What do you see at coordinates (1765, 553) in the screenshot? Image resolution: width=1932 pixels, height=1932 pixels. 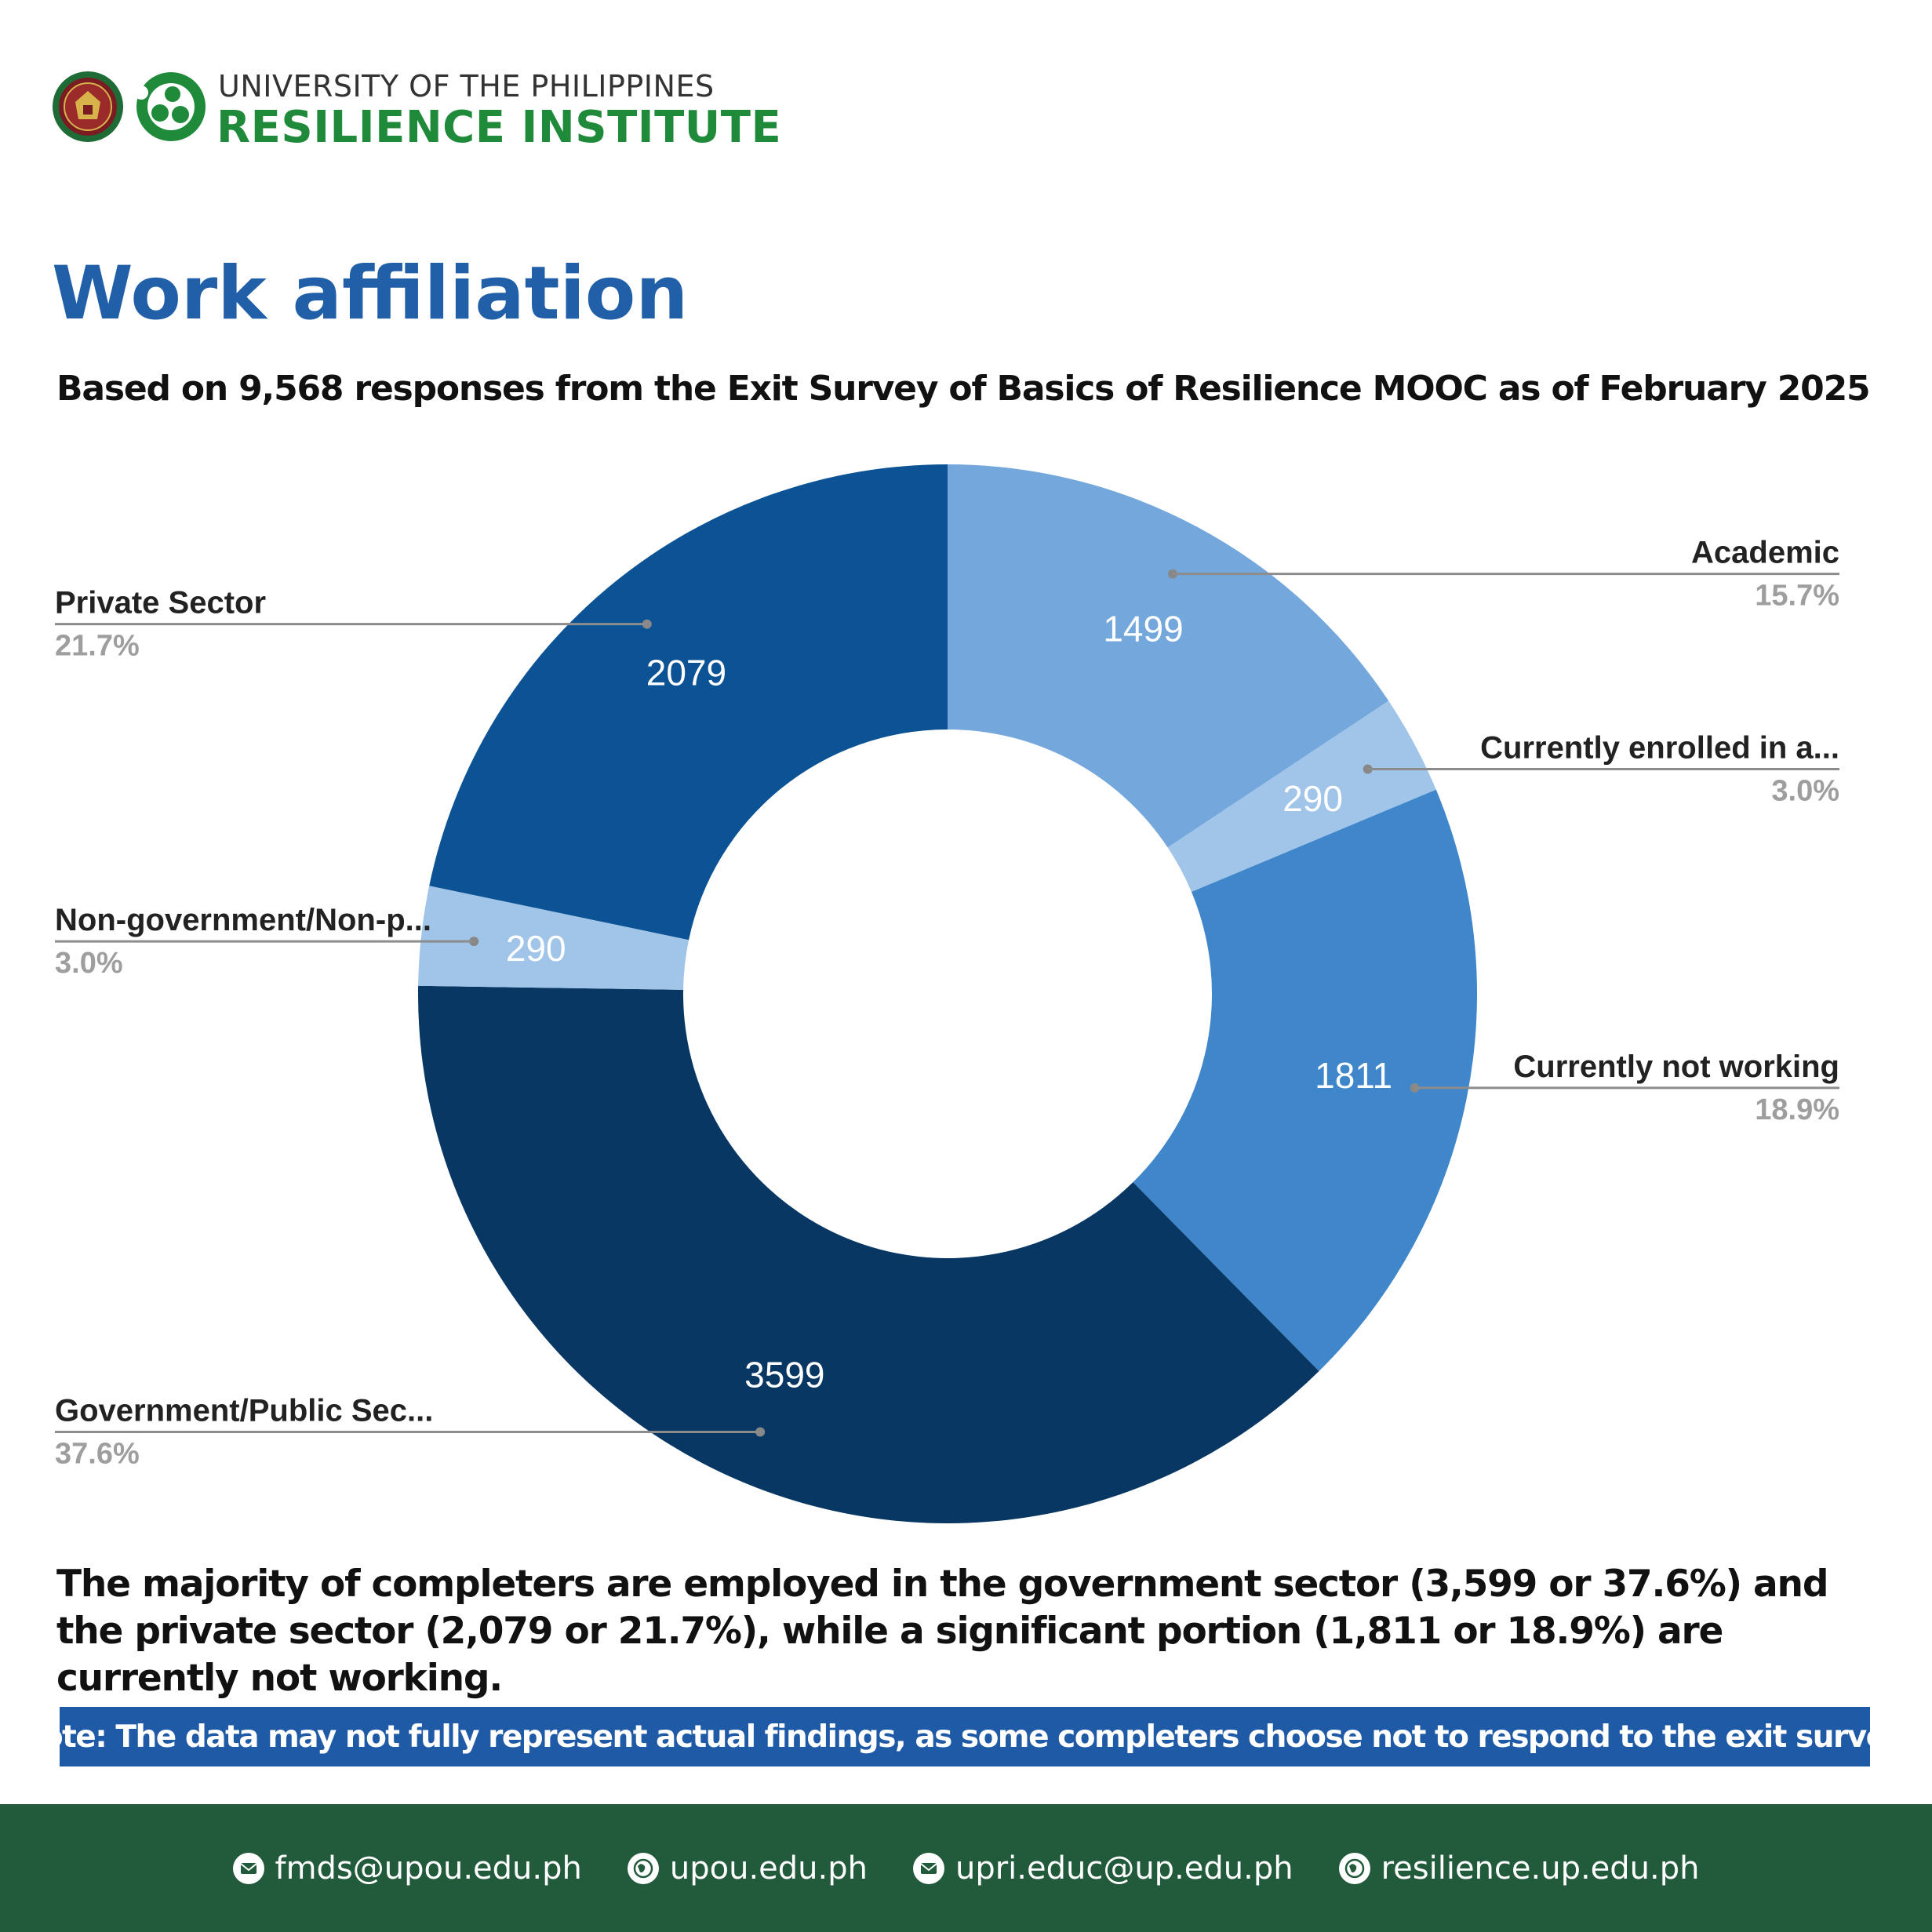 I see `callout-name: Academic` at bounding box center [1765, 553].